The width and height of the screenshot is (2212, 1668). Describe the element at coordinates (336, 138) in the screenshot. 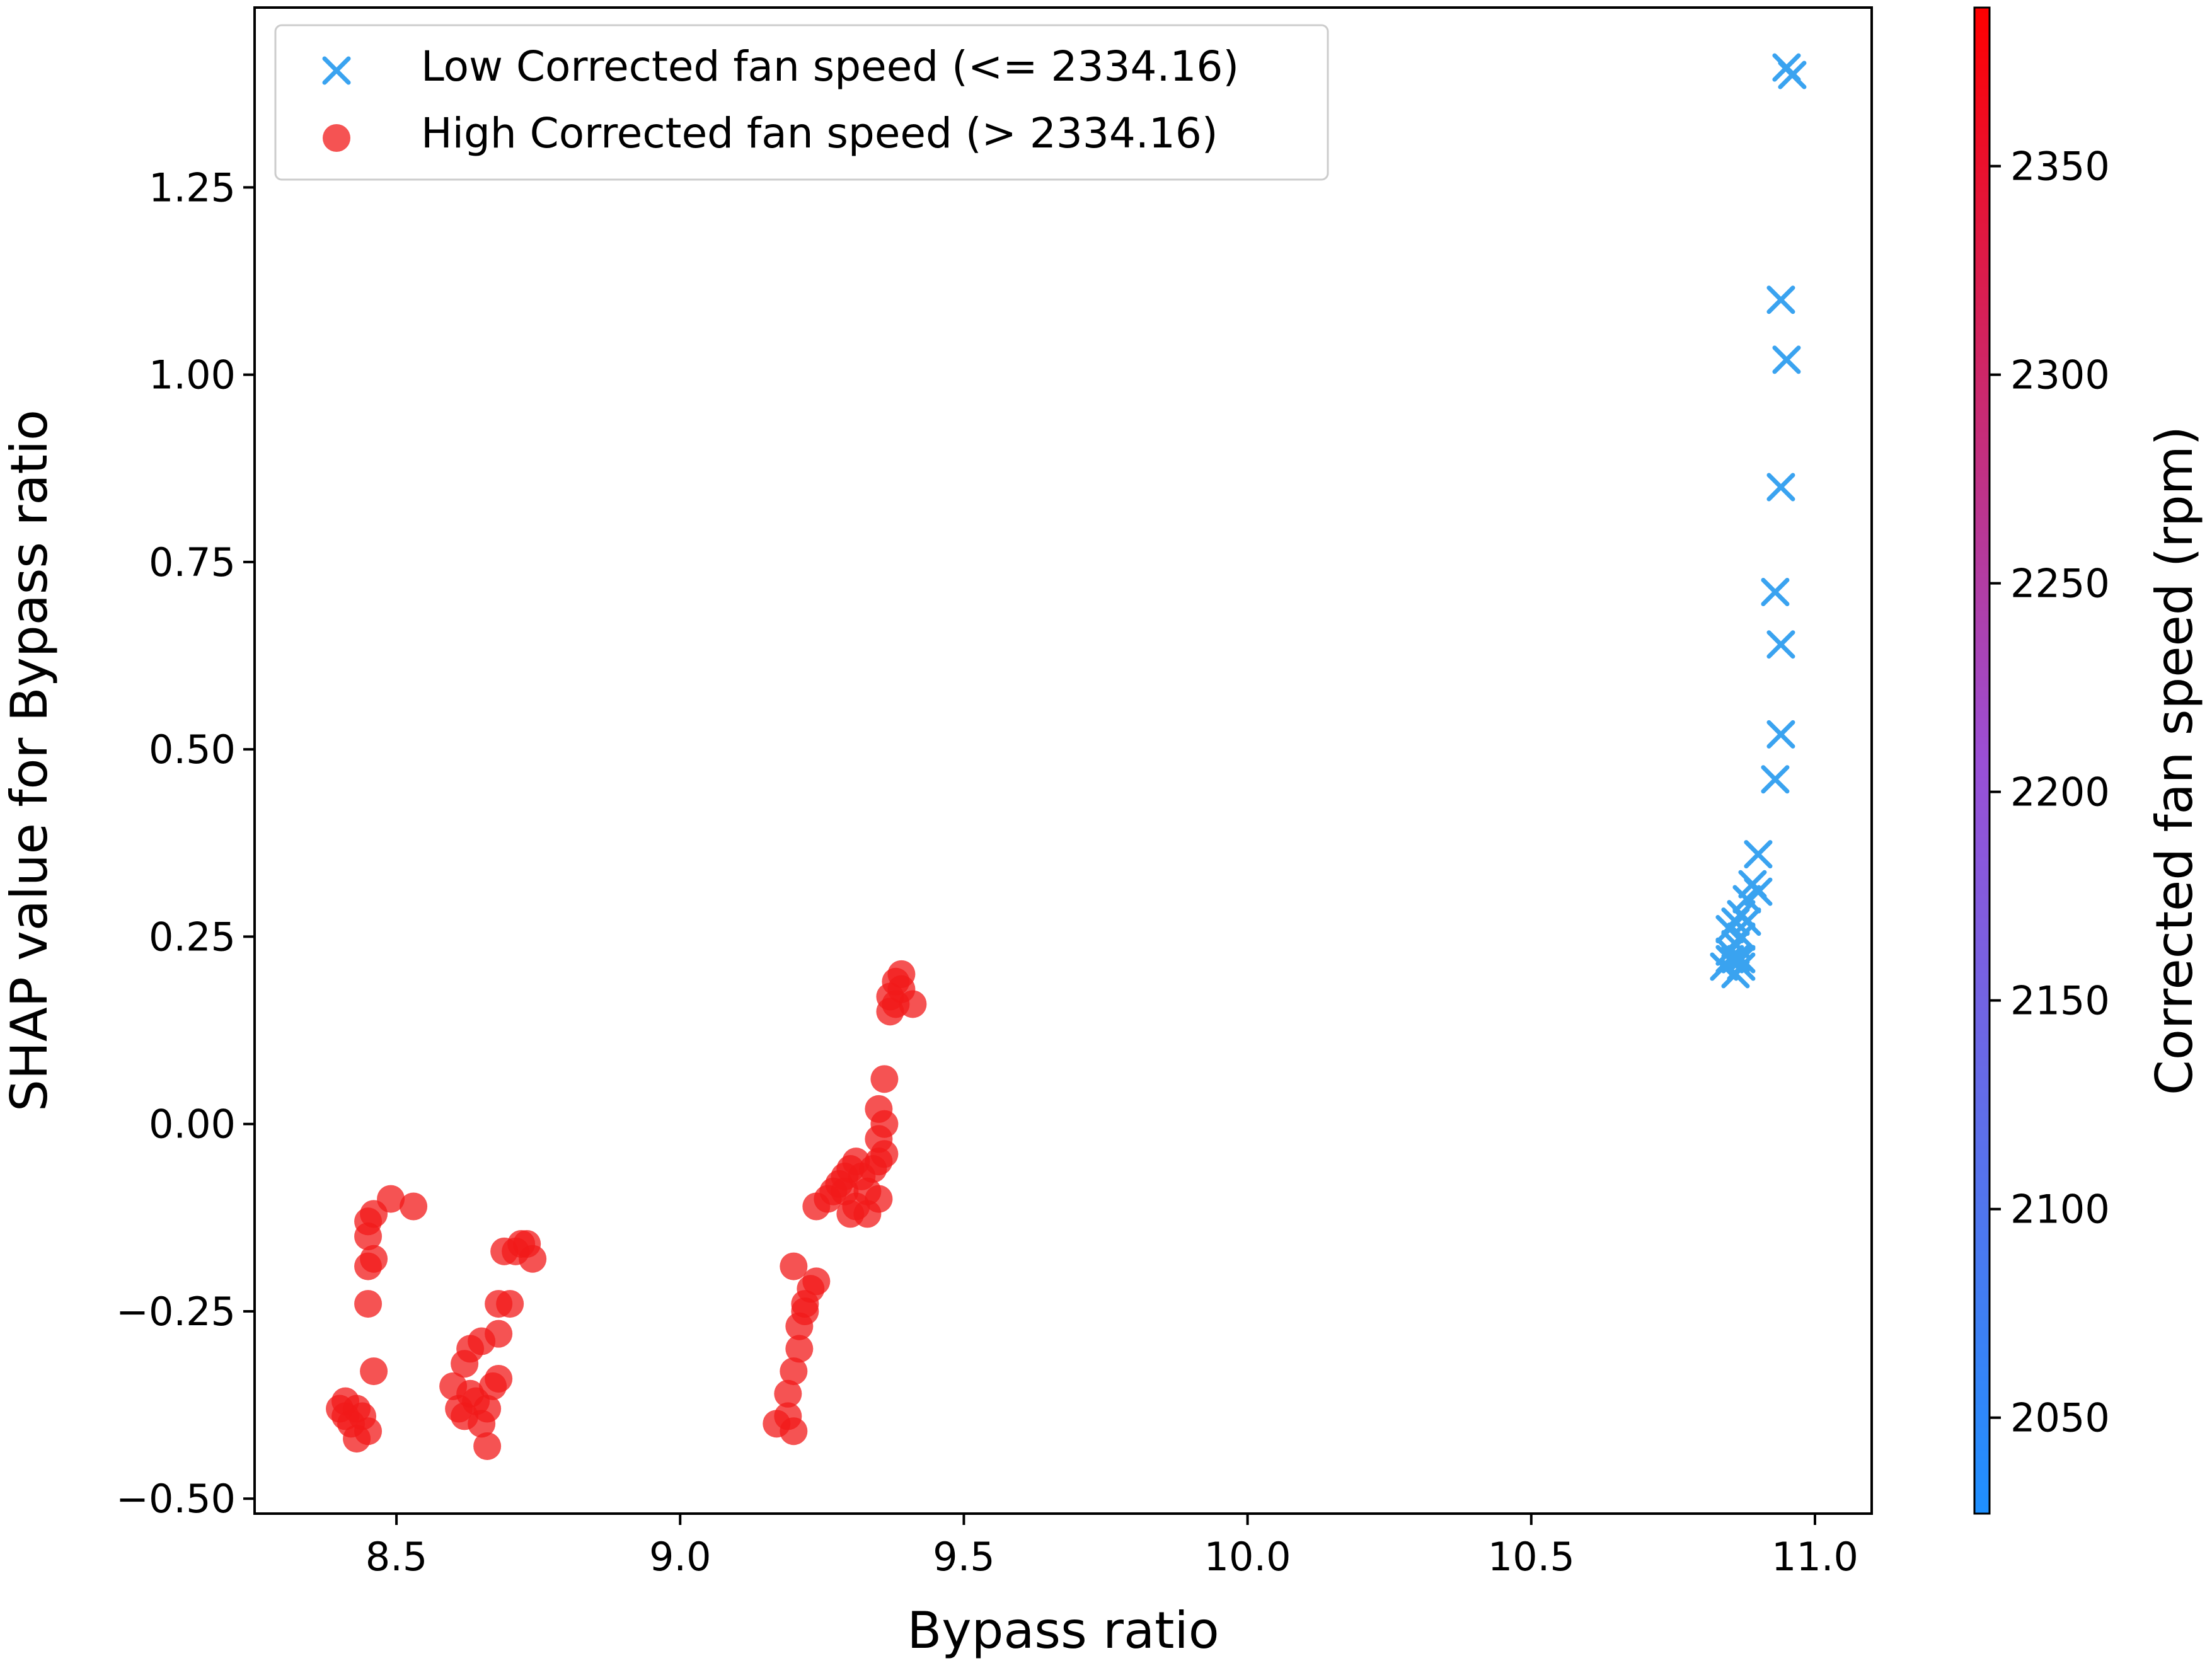

I see `legend-marker-high-circle` at that location.